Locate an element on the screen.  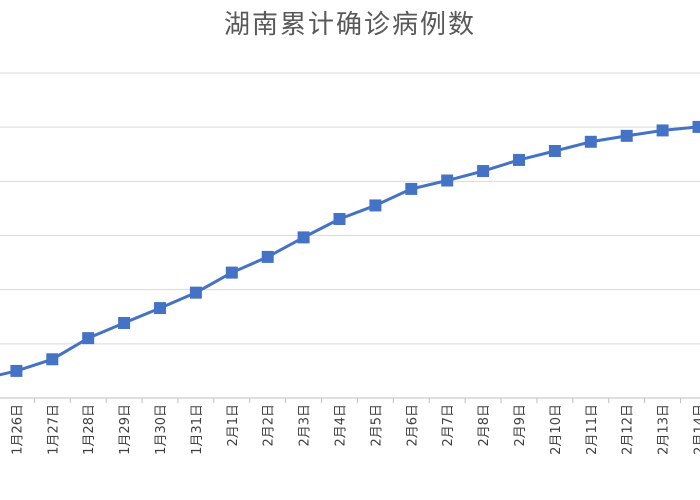
x-tick-label: 2月2日 is located at coordinates (269, 425).